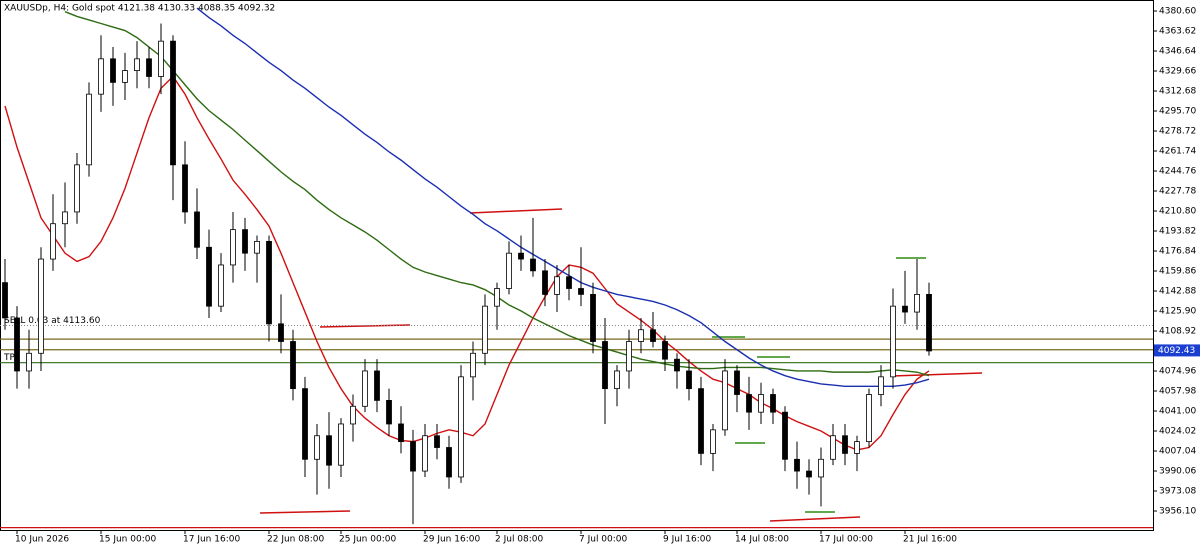 The image size is (1200, 546). Describe the element at coordinates (211, 540) in the screenshot. I see `x-tick-label: 17 Jun 16:00` at that location.